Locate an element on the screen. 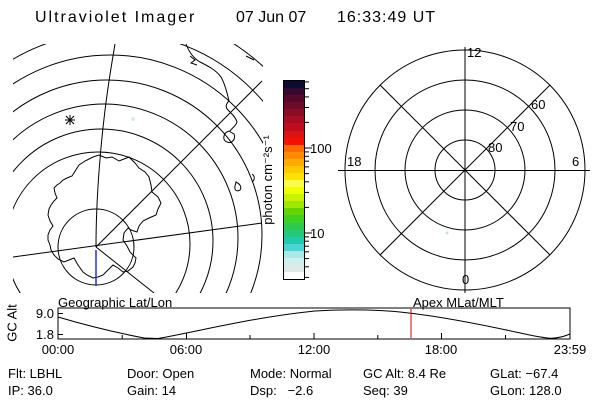 The height and width of the screenshot is (400, 600). mlt-label-18: 18 is located at coordinates (354, 161).